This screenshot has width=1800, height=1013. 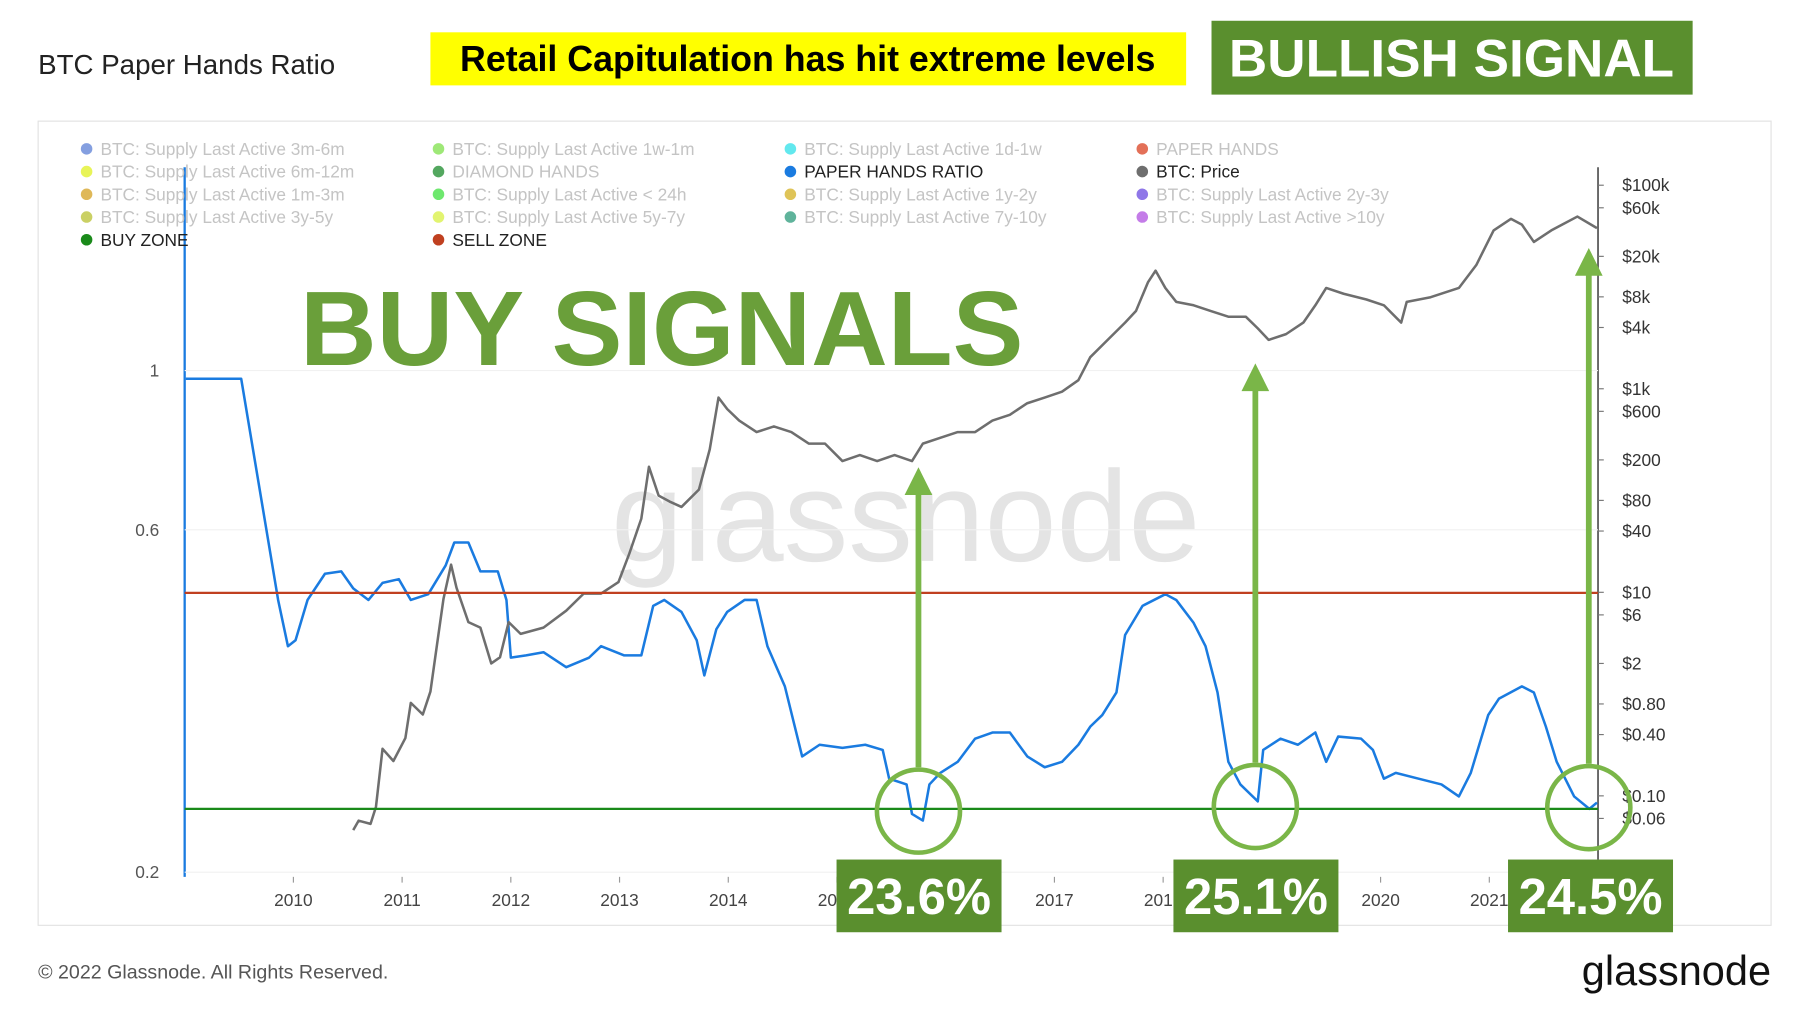 What do you see at coordinates (499, 240) in the screenshot?
I see `legend-label: SELL ZONE` at bounding box center [499, 240].